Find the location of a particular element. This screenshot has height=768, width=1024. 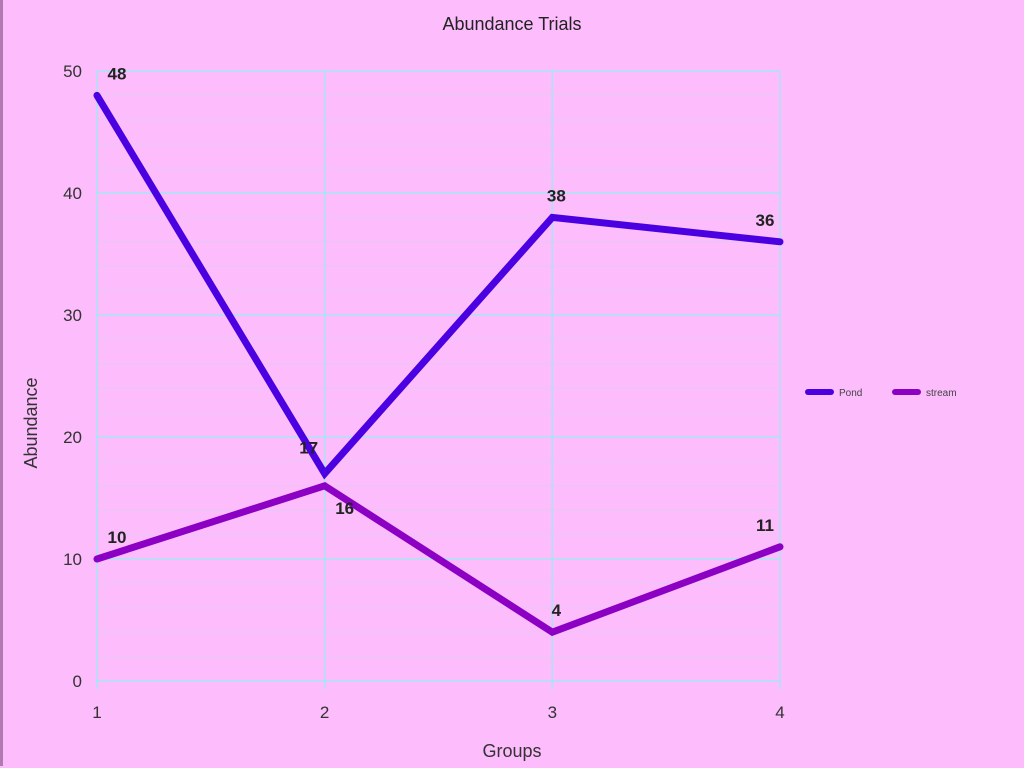

y-tick-label: 20 is located at coordinates (72, 437).